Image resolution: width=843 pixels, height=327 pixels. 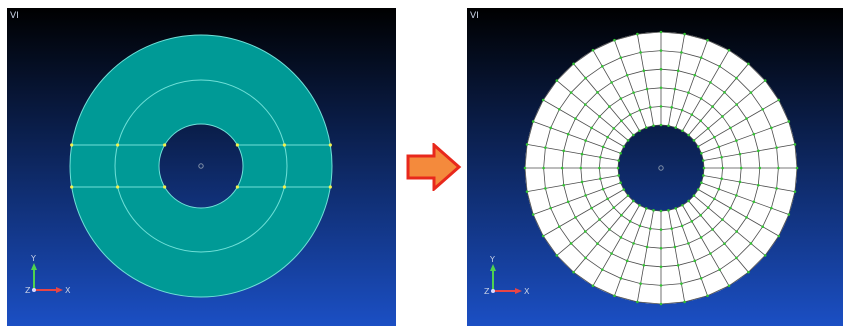 What do you see at coordinates (68, 290) in the screenshot?
I see `x-axis-label: X` at bounding box center [68, 290].